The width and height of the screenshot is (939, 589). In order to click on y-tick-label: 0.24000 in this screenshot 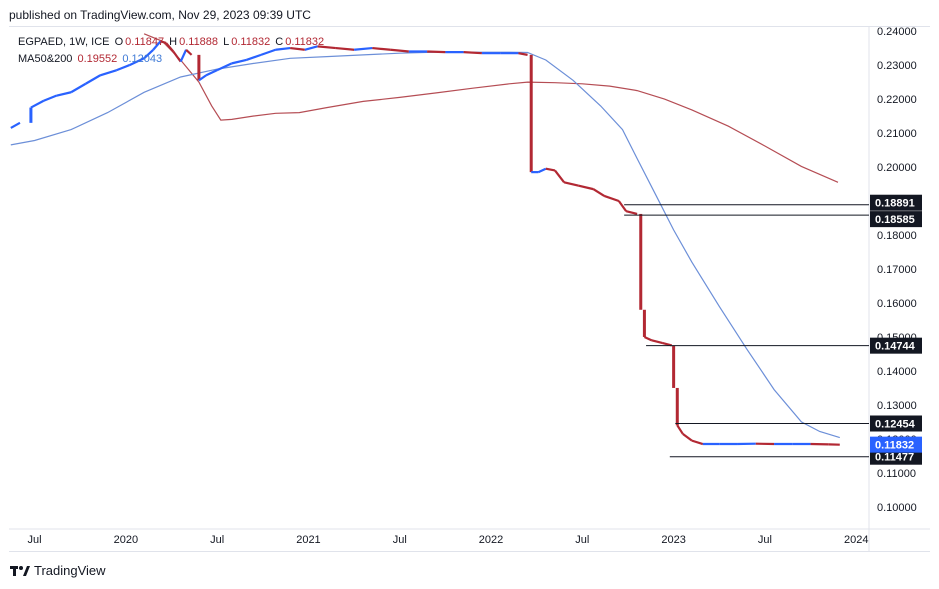, I will do `click(897, 32)`.